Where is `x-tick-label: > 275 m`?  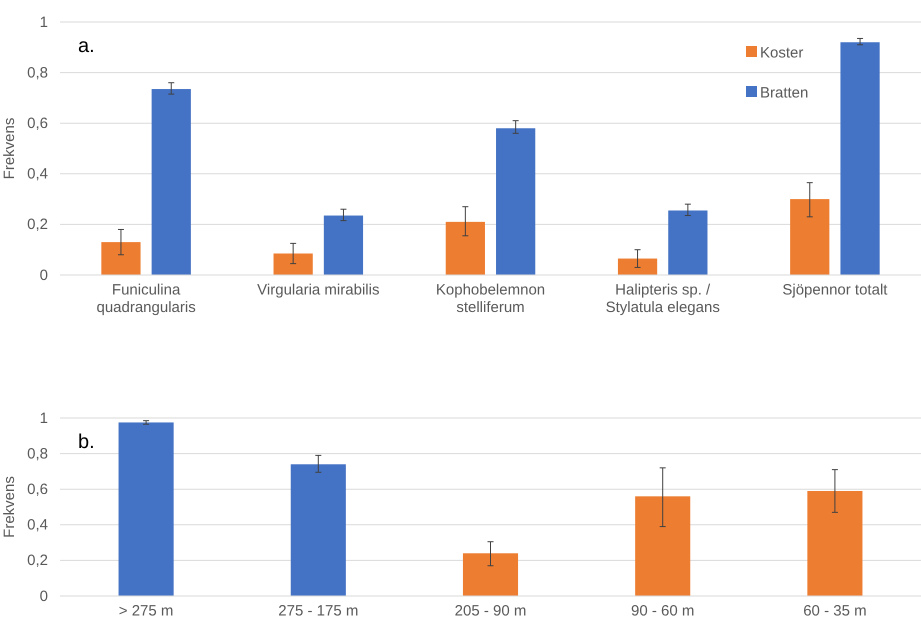
x-tick-label: > 275 m is located at coordinates (146, 611).